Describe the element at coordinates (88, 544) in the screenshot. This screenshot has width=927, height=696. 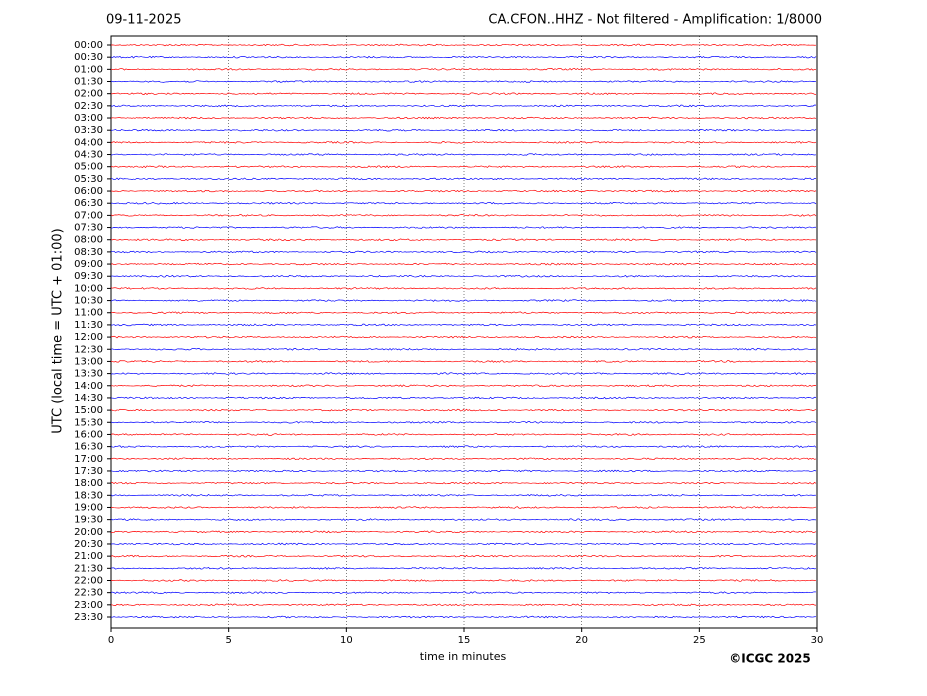
I see `y-tick-label: 20:30` at that location.